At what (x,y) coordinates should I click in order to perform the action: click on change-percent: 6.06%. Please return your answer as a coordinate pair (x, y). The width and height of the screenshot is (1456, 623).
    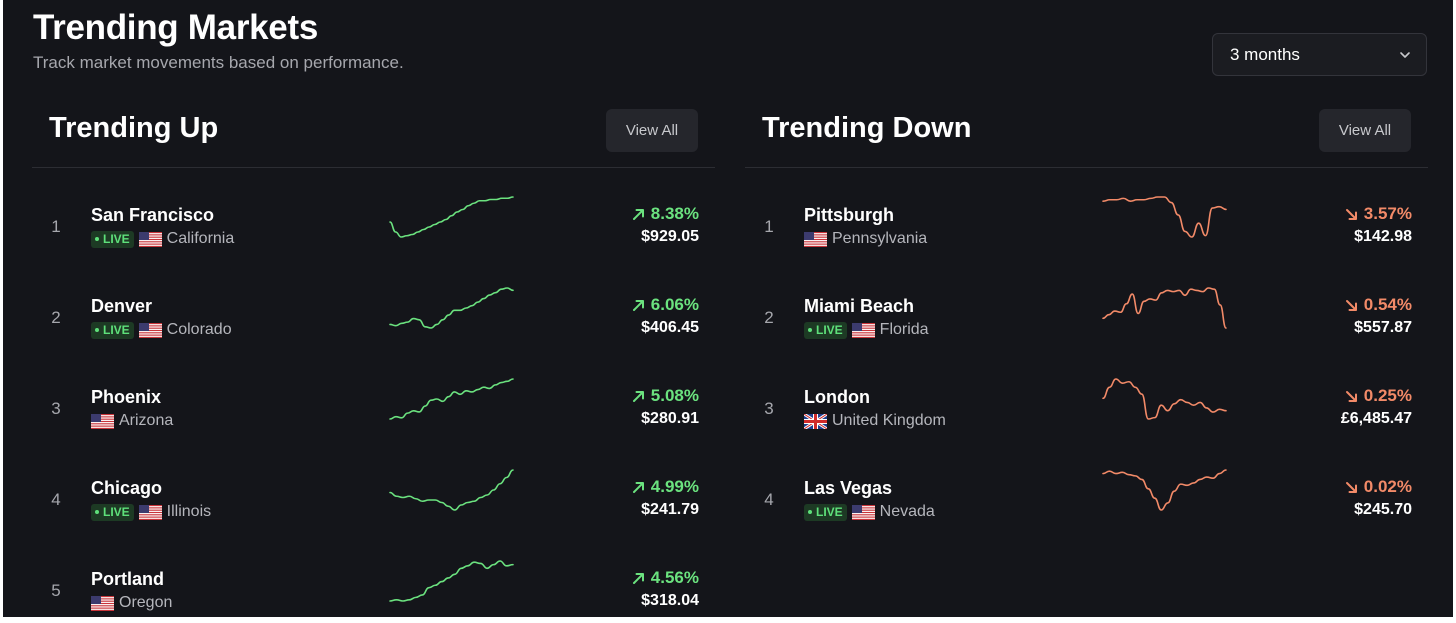
    Looking at the image, I should click on (665, 305).